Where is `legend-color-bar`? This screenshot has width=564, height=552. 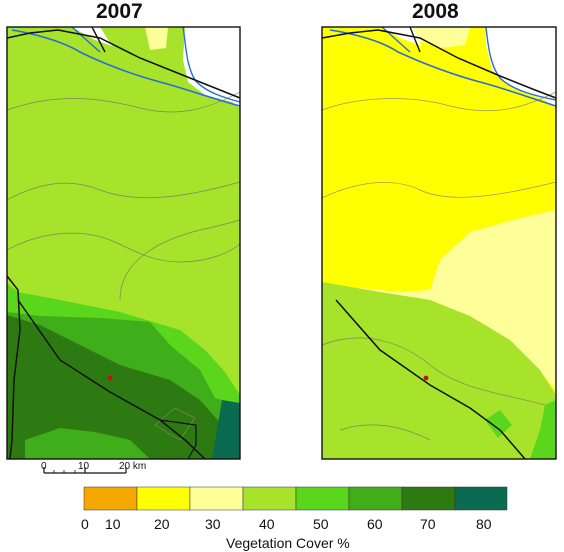 legend-color-bar is located at coordinates (295, 498).